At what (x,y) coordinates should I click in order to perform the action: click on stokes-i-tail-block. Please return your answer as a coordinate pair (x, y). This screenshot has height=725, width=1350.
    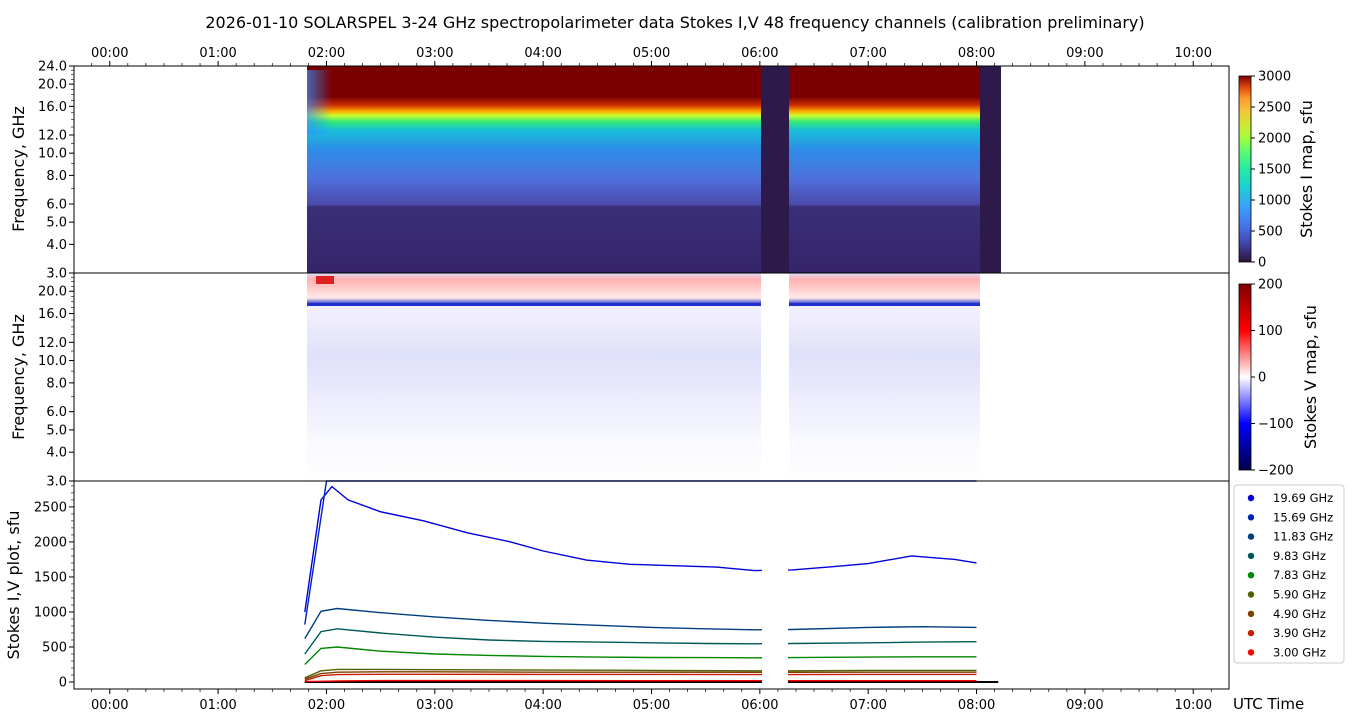
    Looking at the image, I should click on (990, 169).